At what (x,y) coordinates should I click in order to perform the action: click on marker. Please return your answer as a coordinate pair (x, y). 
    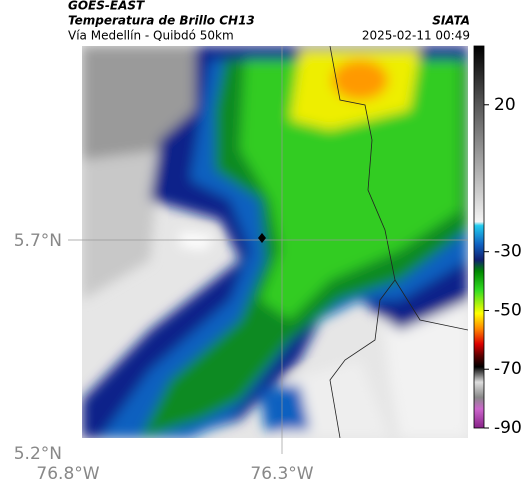
    Looking at the image, I should click on (262, 238).